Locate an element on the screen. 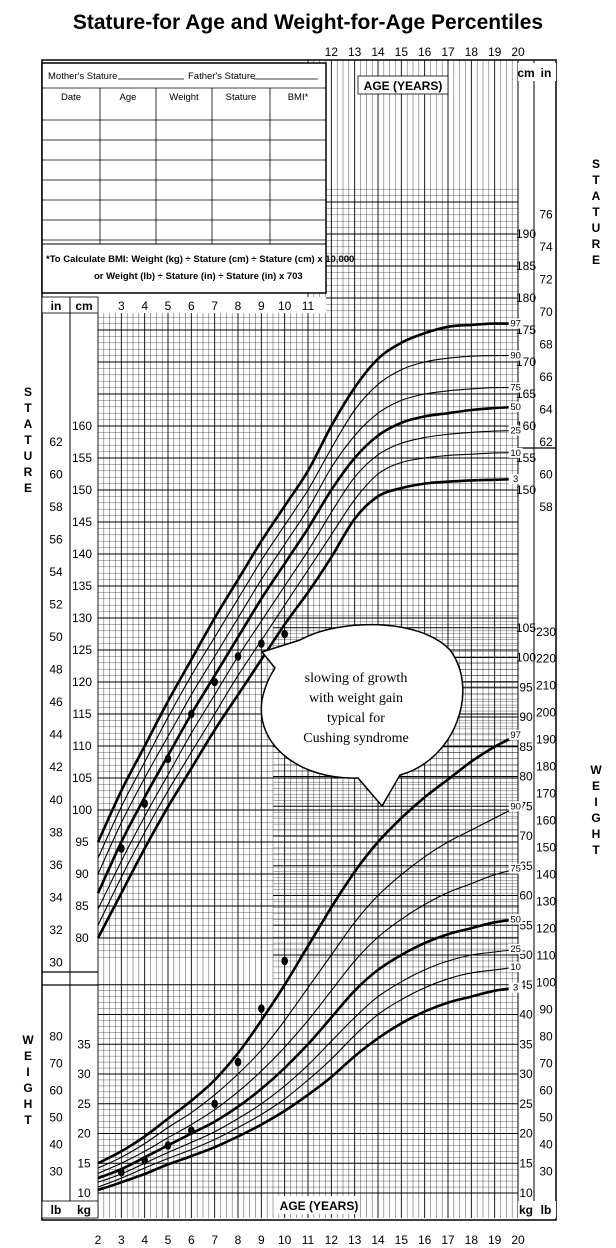  right-lb-tick-200: 200 is located at coordinates (546, 713).